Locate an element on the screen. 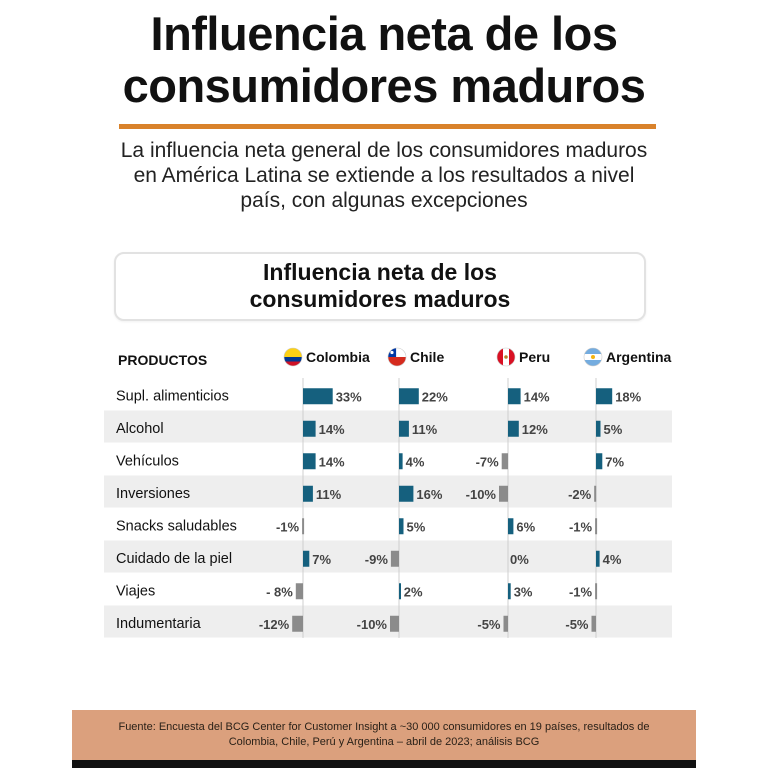 Image resolution: width=768 pixels, height=768 pixels. flag-peru-icon is located at coordinates (506, 357).